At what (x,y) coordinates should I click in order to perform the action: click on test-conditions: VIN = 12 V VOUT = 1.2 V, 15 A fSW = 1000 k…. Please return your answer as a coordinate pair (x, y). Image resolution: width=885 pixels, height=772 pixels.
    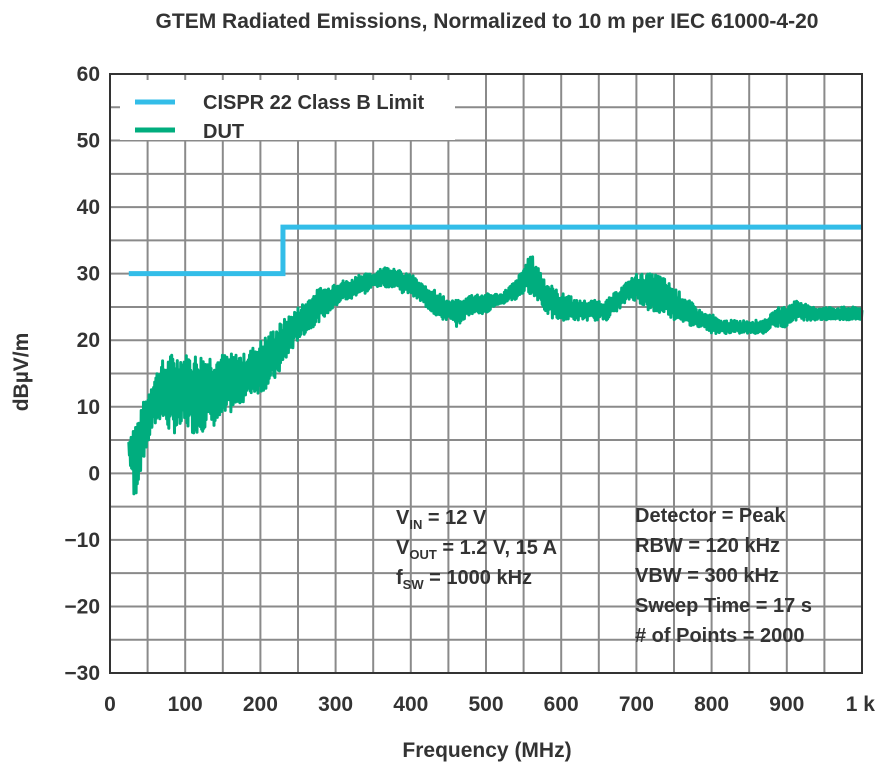
    Looking at the image, I should click on (604, 576).